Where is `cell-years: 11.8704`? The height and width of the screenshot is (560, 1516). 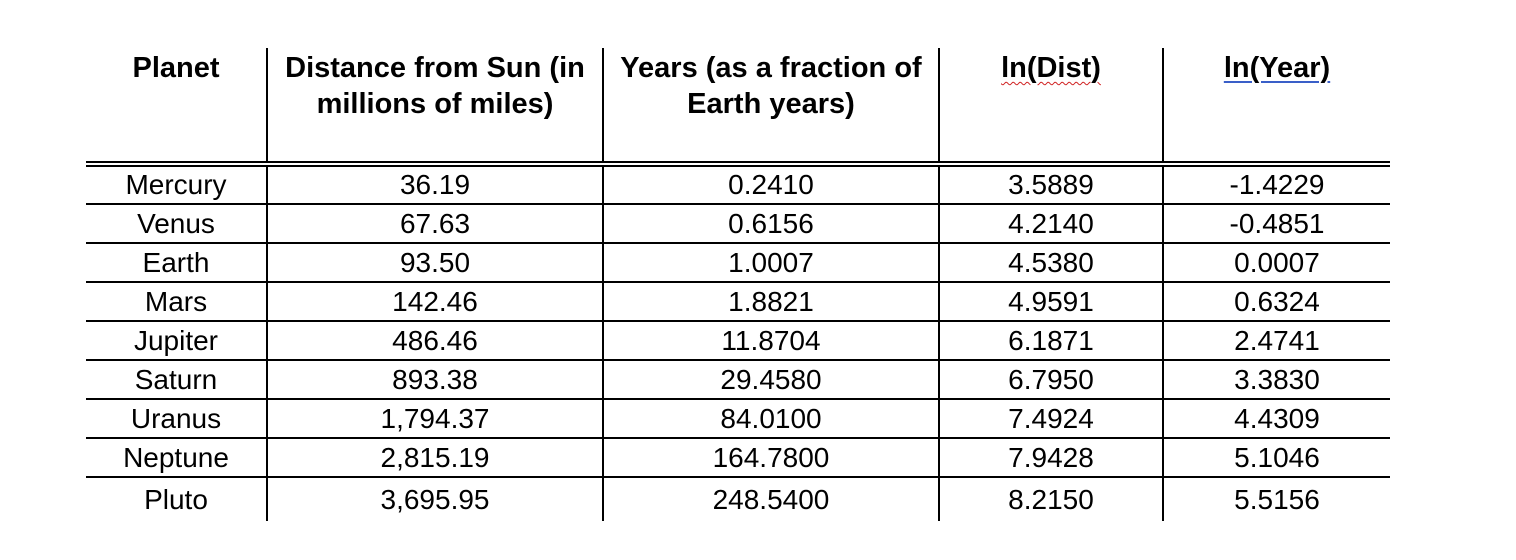 cell-years: 11.8704 is located at coordinates (770, 340).